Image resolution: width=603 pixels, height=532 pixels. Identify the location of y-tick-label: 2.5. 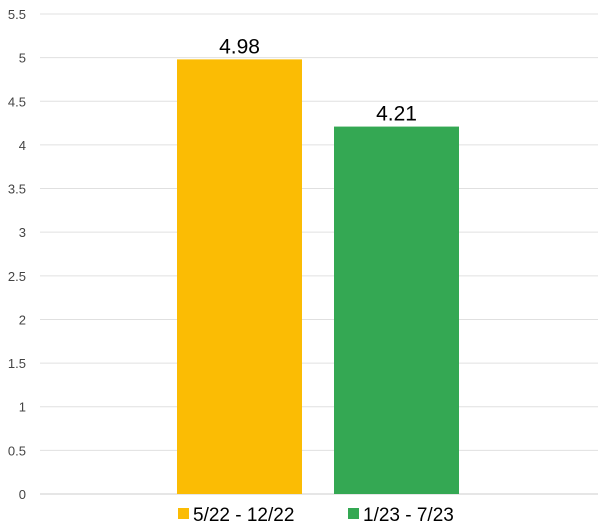
(17, 276).